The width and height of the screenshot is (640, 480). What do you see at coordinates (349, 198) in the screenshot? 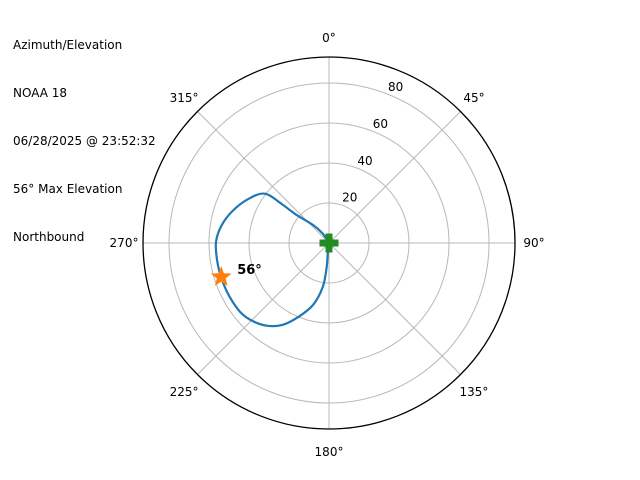
I see `elevation-tick-label: 20` at bounding box center [349, 198].